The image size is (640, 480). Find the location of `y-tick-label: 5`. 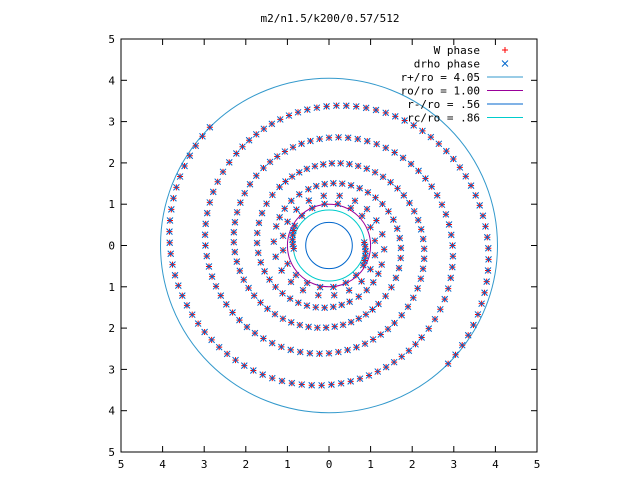

y-tick-label: 5 is located at coordinates (111, 39).